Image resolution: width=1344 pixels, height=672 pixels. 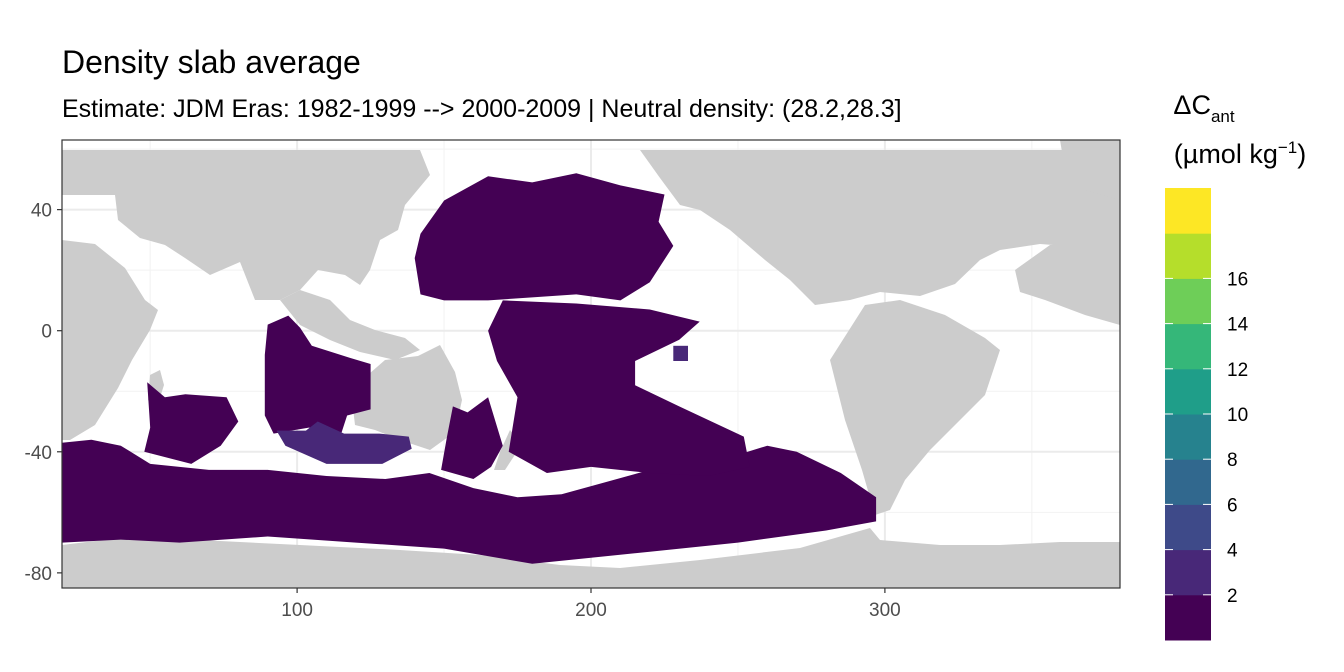 What do you see at coordinates (680, 353) in the screenshot?
I see `data-region-central-pacific-patch` at bounding box center [680, 353].